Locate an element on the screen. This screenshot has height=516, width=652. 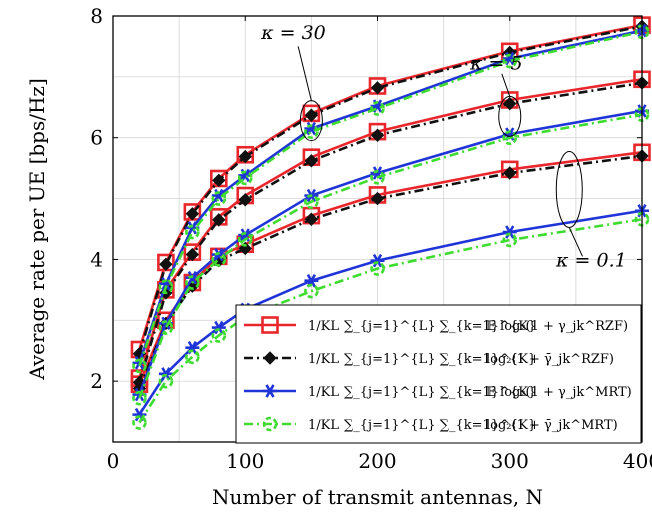
kappa-5-leader is located at coordinates (506, 85).